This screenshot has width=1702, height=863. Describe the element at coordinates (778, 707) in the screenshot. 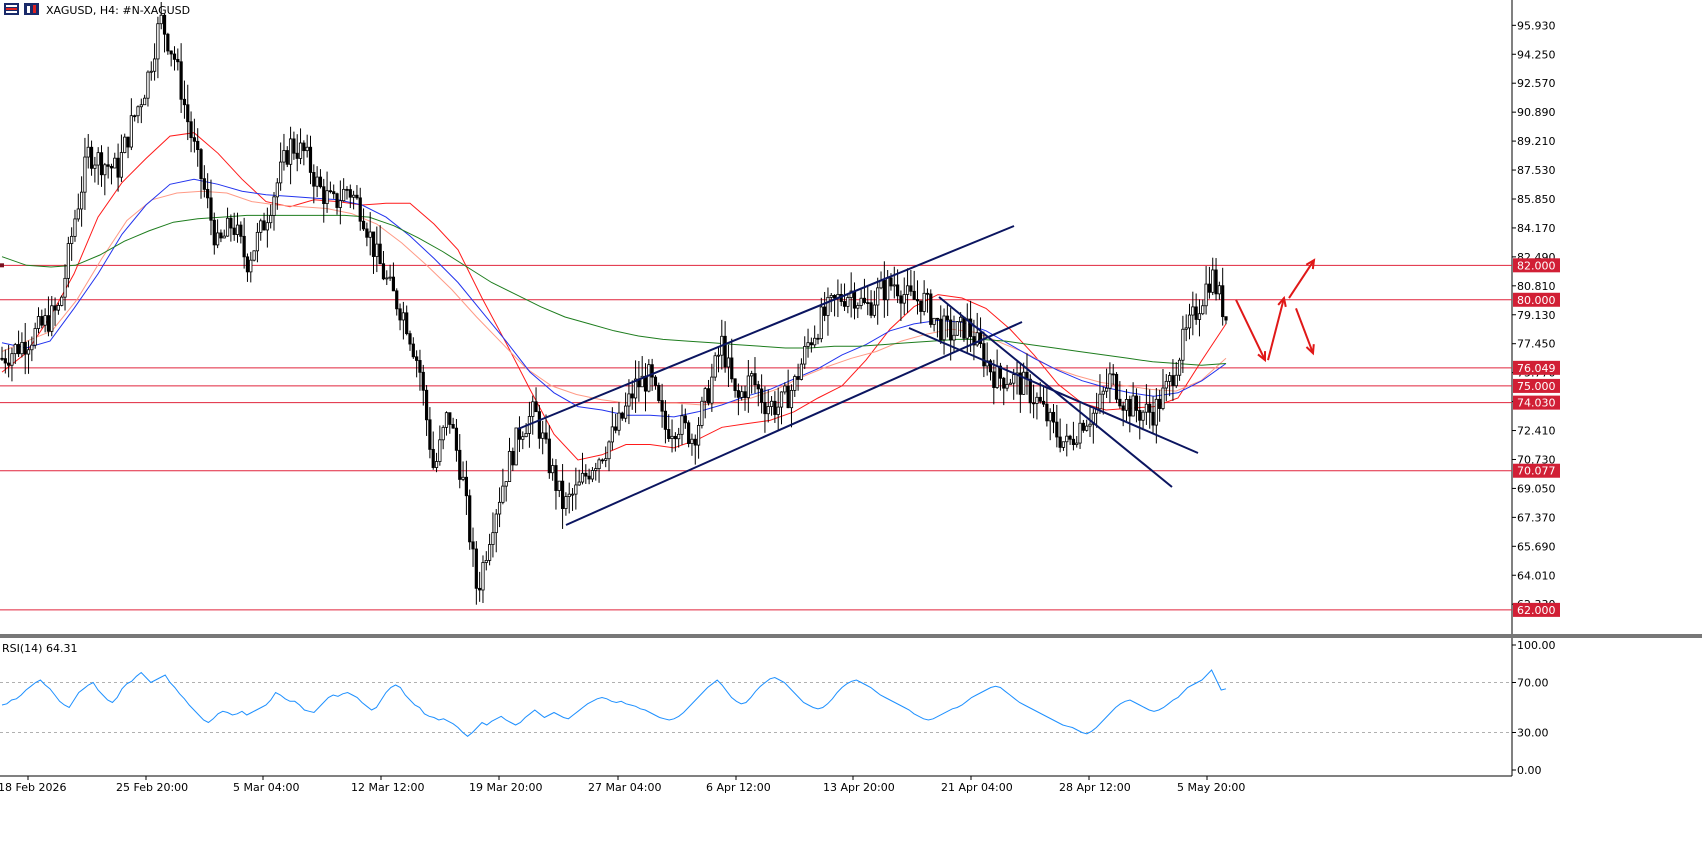

I see `rsi-panel: RSI(14) 64.31 100.00 70.00 30.00 0.00` at that location.